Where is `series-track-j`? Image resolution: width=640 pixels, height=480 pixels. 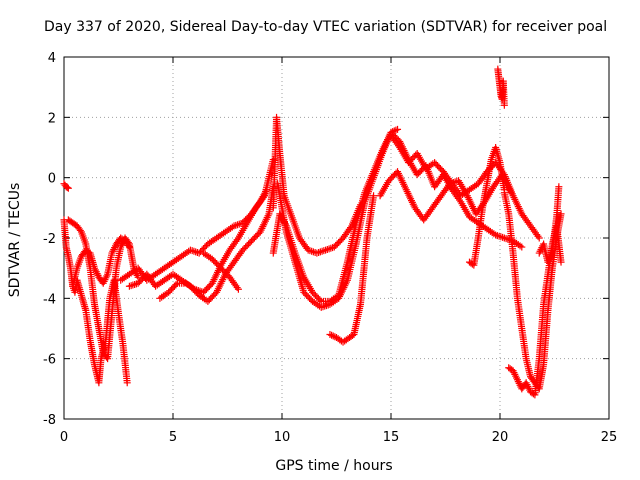 series-track-j is located at coordinates (335, 215).